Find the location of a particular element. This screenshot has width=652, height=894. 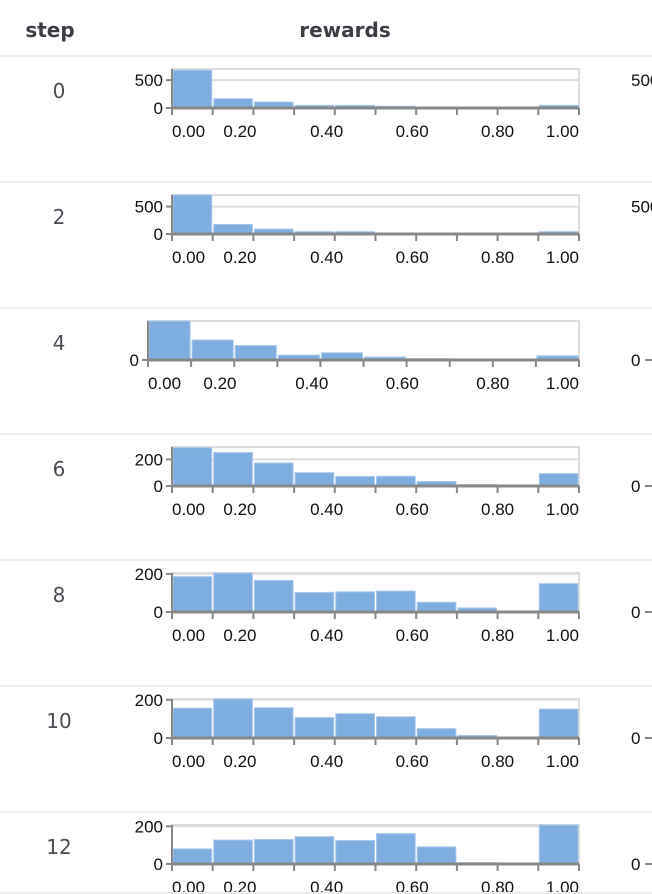

step-value: 10 is located at coordinates (59, 721).